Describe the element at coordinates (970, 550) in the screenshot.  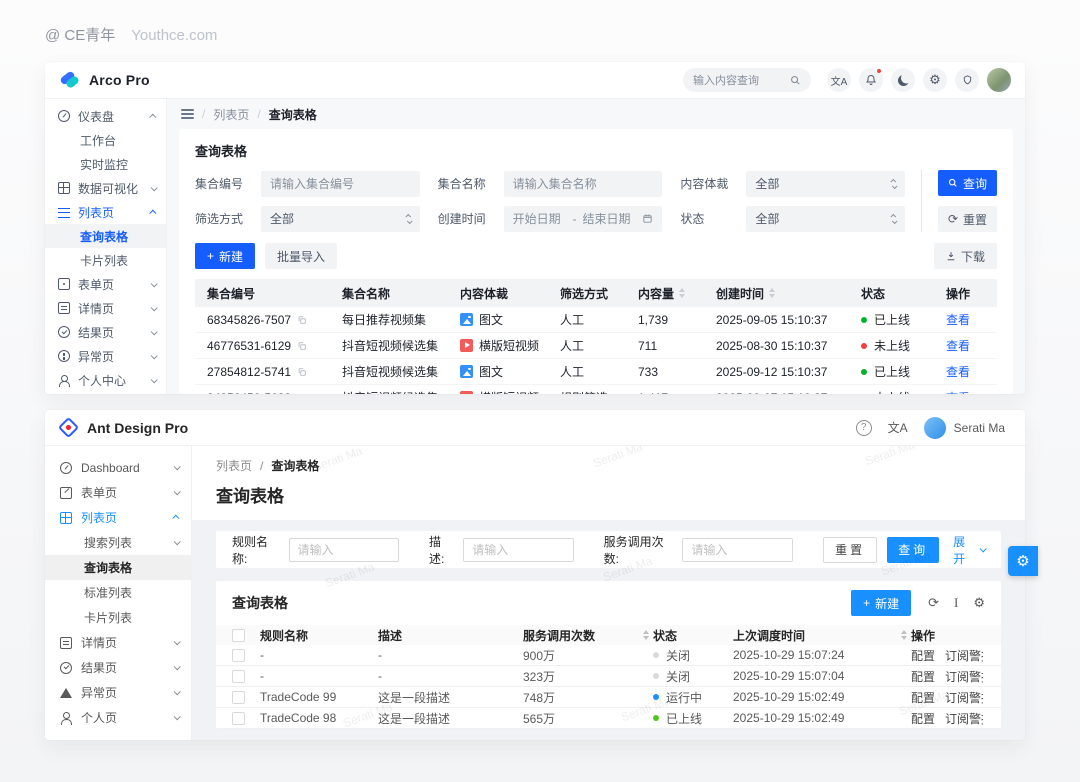
I see `expand-link: 展开` at that location.